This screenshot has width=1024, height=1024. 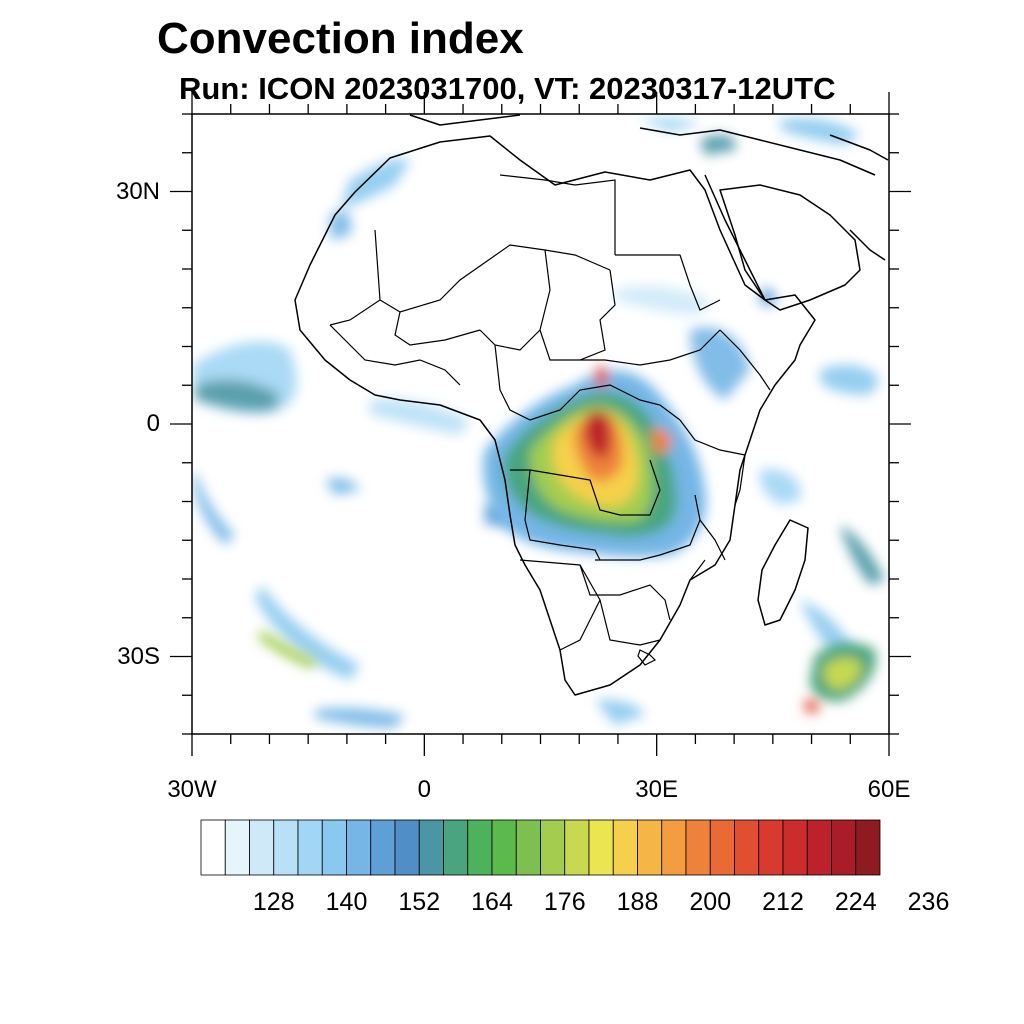 I want to click on lat-label: 0, so click(x=153, y=423).